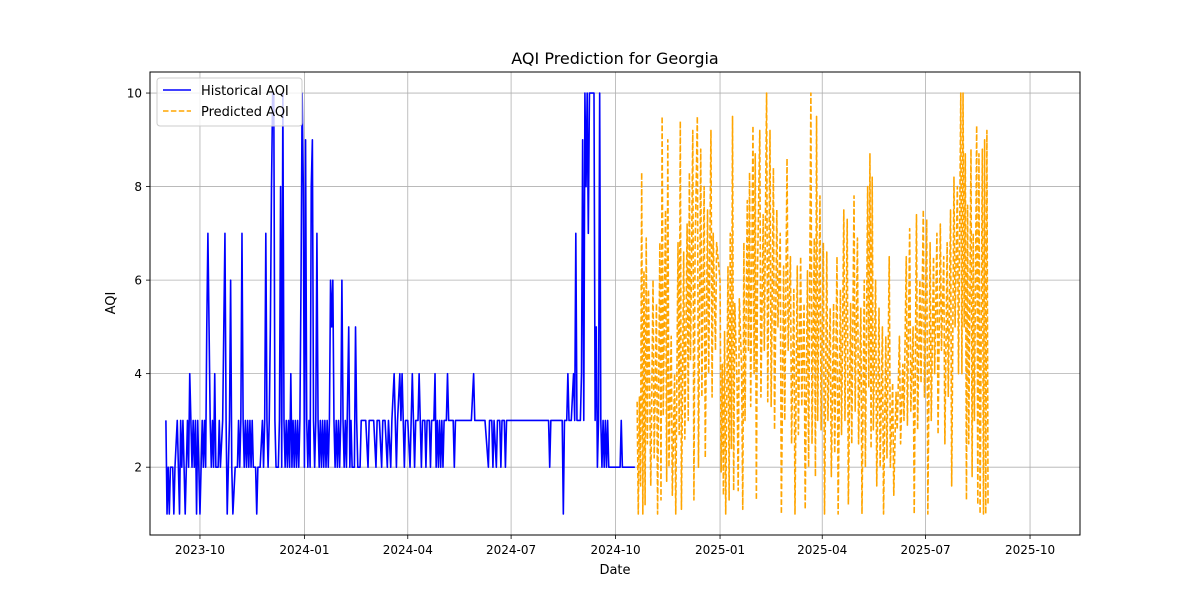 This screenshot has height=604, width=1200. Describe the element at coordinates (1030, 550) in the screenshot. I see `x-tick-label: 2025-10` at that location.